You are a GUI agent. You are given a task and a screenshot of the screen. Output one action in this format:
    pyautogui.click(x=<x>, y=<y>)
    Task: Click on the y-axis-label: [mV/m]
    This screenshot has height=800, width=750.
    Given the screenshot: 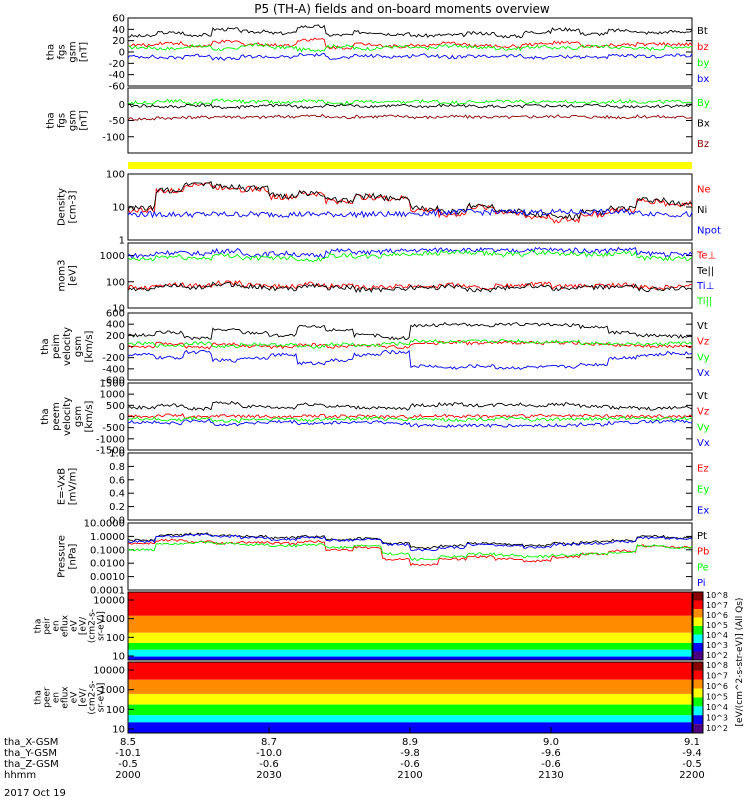 What is the action you would take?
    pyautogui.click(x=73, y=487)
    